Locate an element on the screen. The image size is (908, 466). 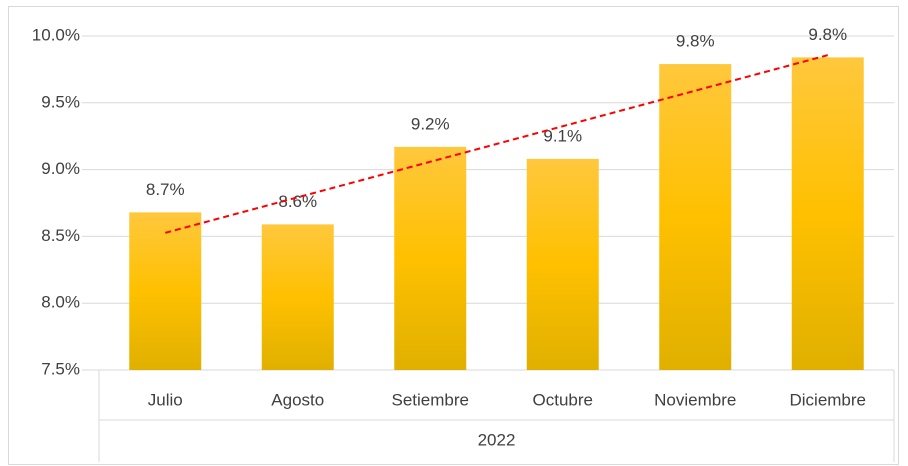
x-tick-label: Noviembre is located at coordinates (695, 399).